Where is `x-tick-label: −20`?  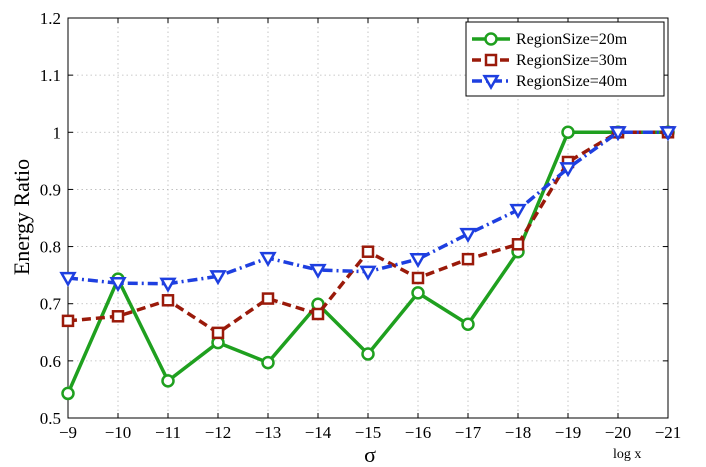 x-tick-label: −20 is located at coordinates (618, 432).